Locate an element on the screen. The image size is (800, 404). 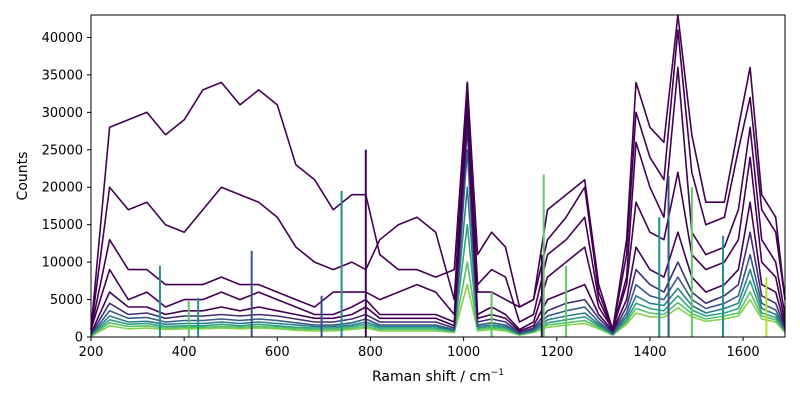
x-tick-label: 1600 is located at coordinates (743, 352).